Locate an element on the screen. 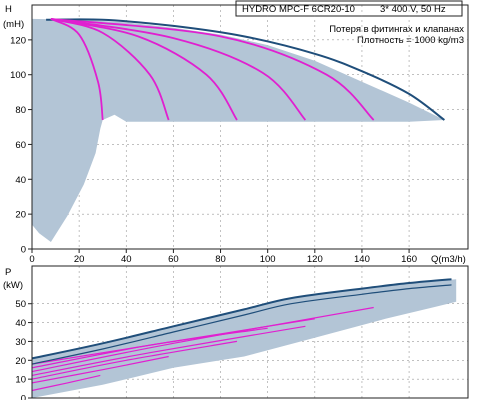 The width and height of the screenshot is (500, 400). power-y-tick-label: 20 is located at coordinates (20, 361).